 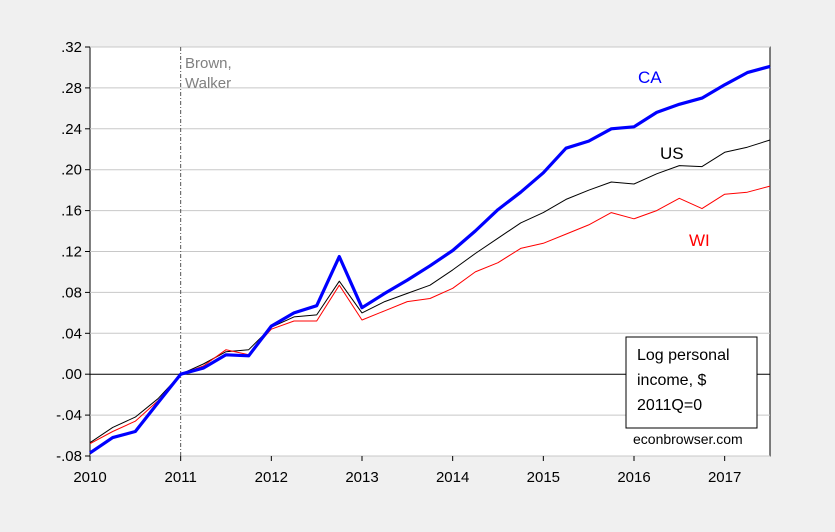 I want to click on event-label-line1: Brown,, so click(x=208, y=63).